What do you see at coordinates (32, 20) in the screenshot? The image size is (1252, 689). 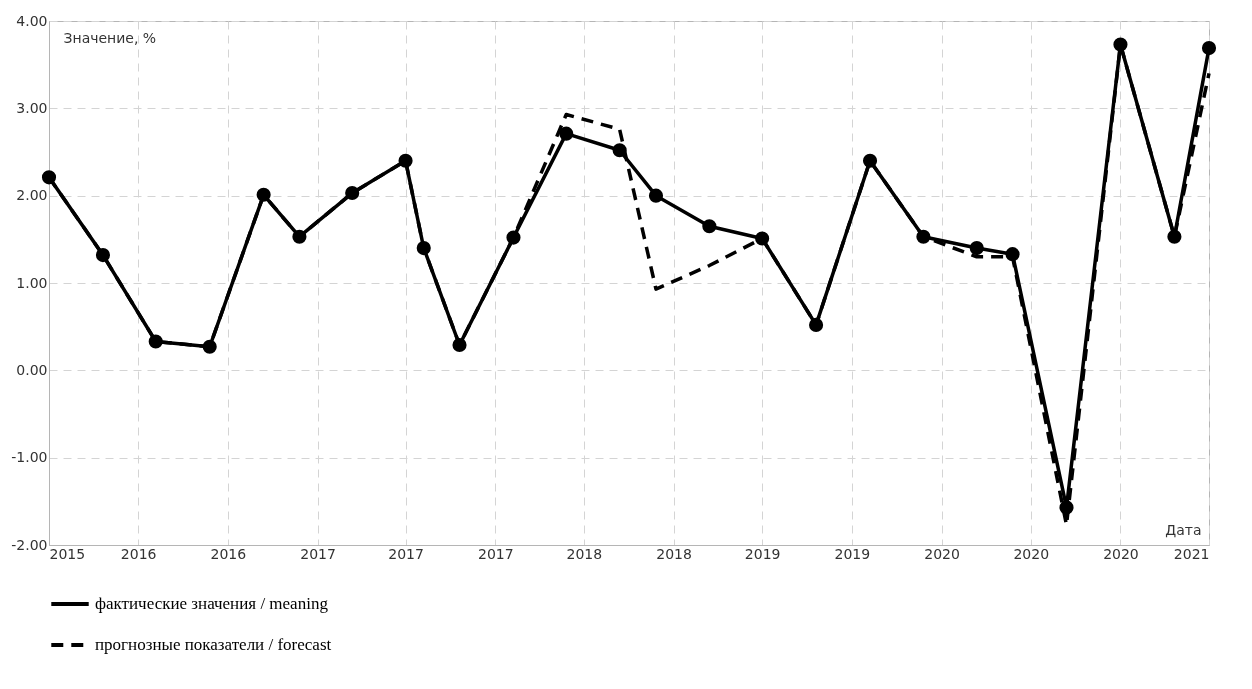 I see `y-tick-label: 4.00` at bounding box center [32, 20].